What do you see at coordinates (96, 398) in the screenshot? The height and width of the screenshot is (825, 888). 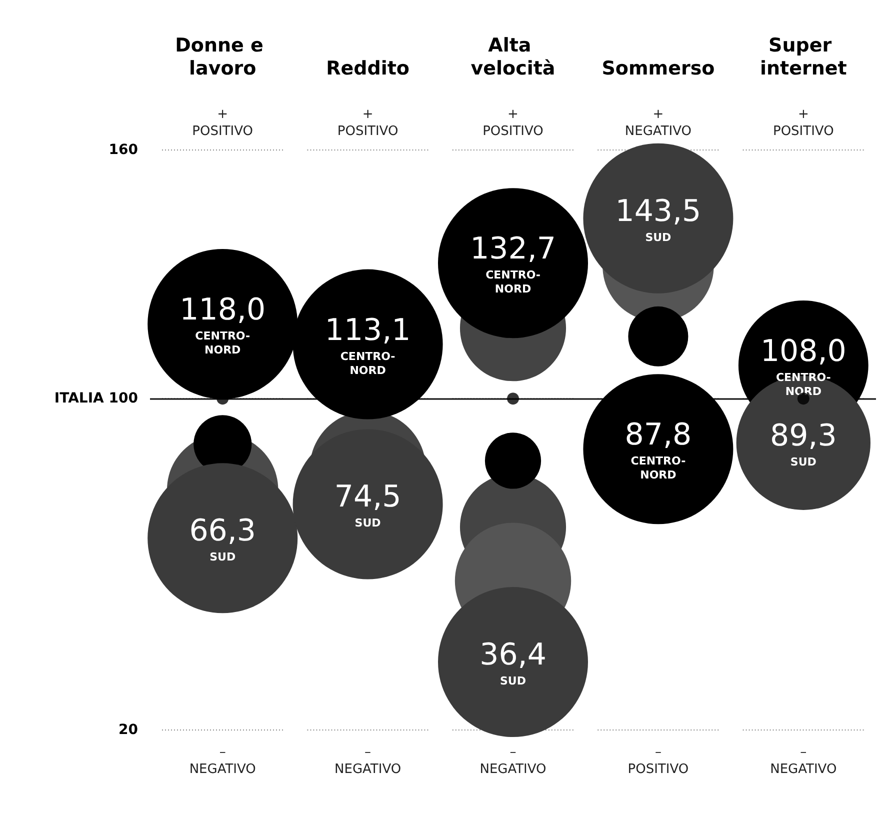 I see `y-tick-label: ITALIA 100` at bounding box center [96, 398].